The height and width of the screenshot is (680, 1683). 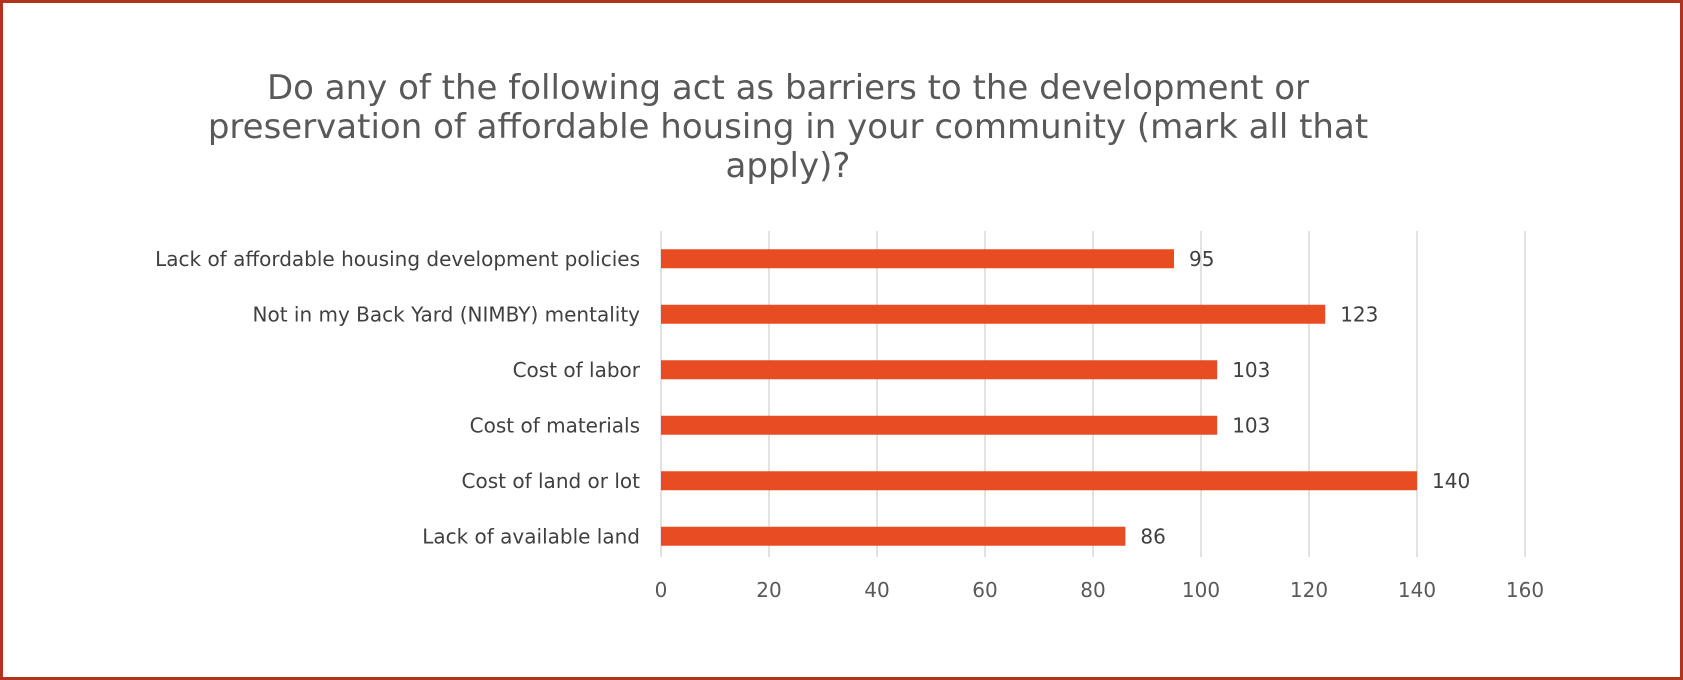 I want to click on data-labels: 95 123 103 103 140 86, so click(x=1305, y=398).